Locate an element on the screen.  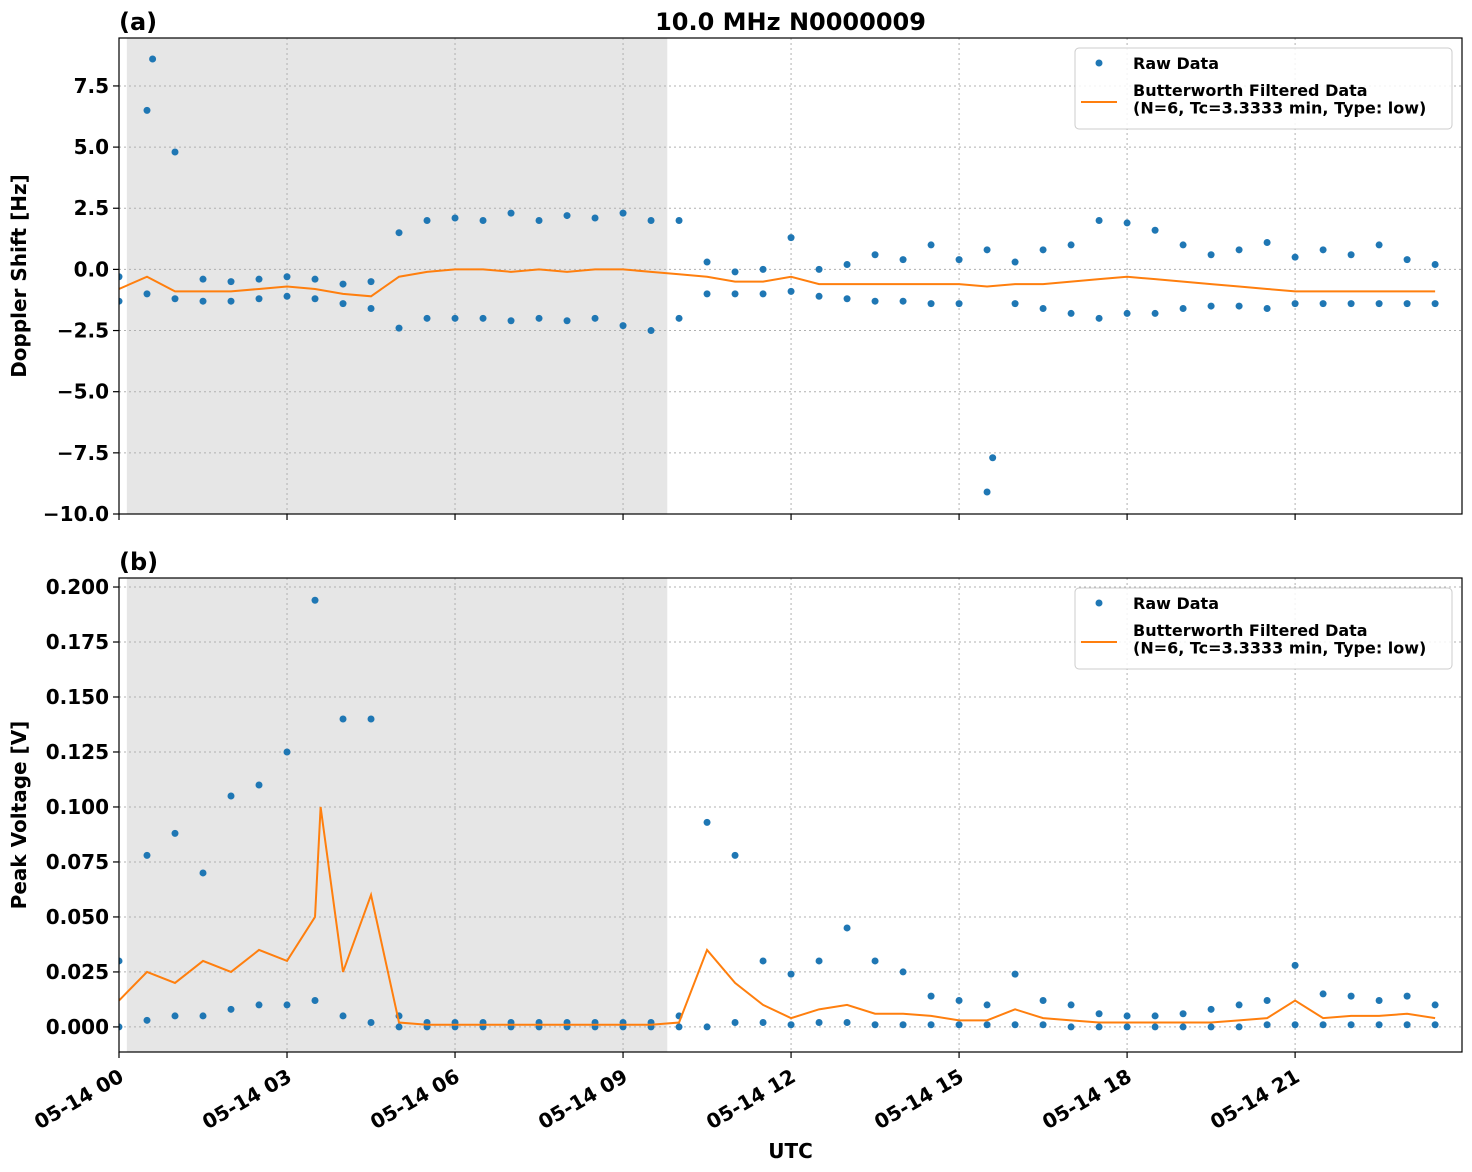
legend-label: Raw Data is located at coordinates (1176, 63).